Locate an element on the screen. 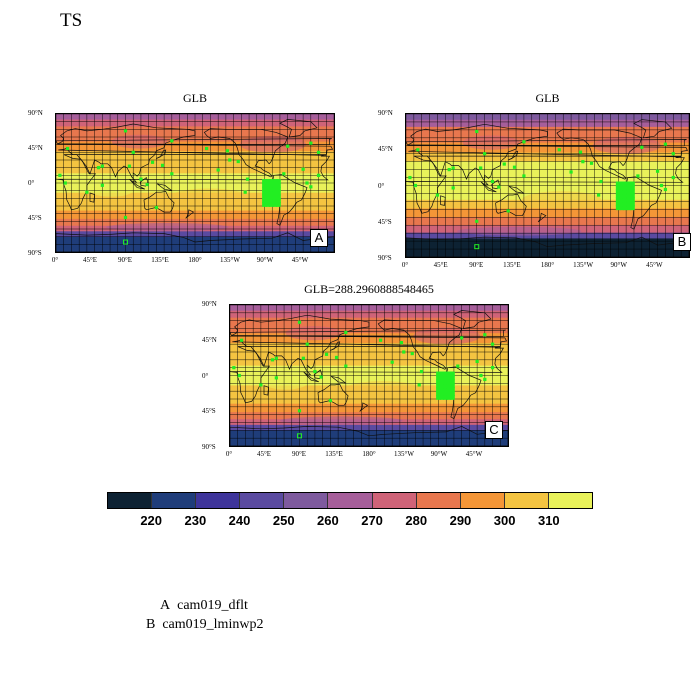 Image resolution: width=700 pixels, height=700 pixels. lon-tick-label: 45°W is located at coordinates (300, 260).